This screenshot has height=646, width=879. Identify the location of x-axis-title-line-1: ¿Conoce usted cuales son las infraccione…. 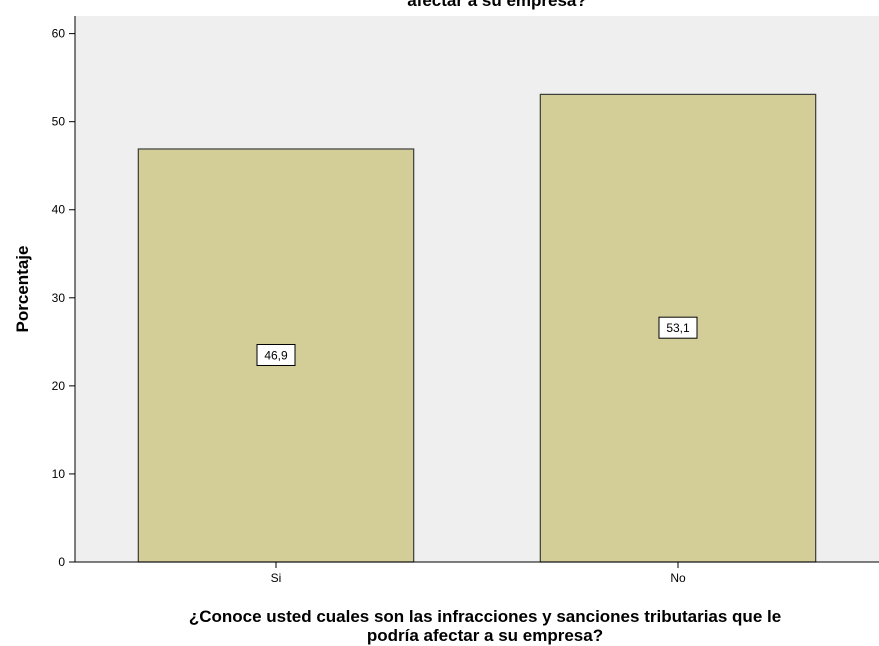
(485, 616).